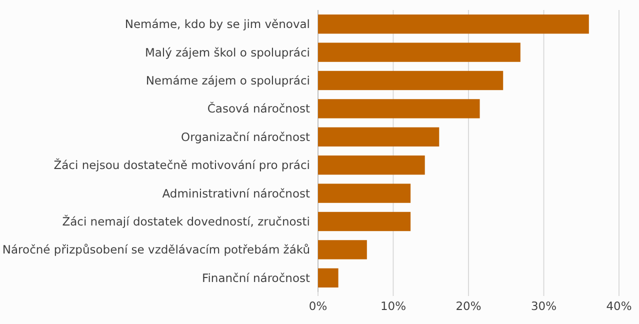 The image size is (639, 324). I want to click on y-tick-label: Malý zájem škol o spolupráci, so click(227, 52).